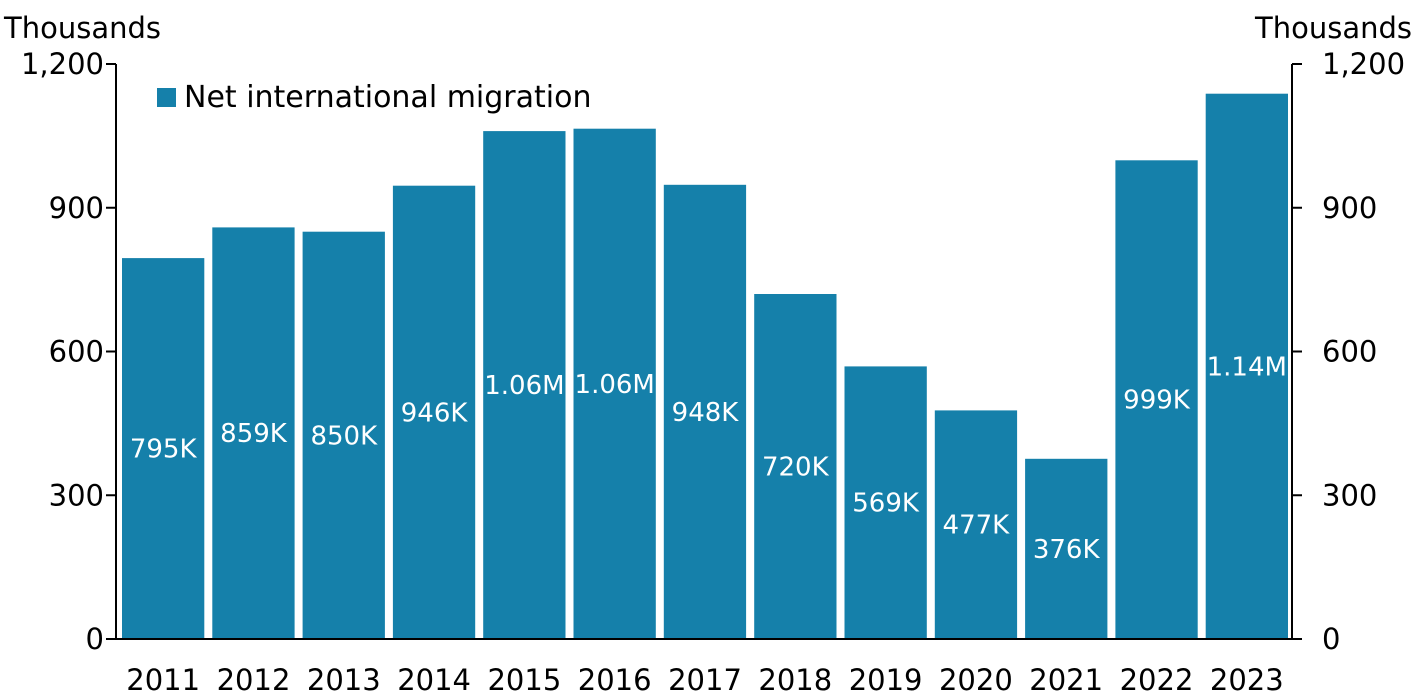 The height and width of the screenshot is (696, 1421). What do you see at coordinates (1331, 639) in the screenshot?
I see `right-tick-label-0: 0` at bounding box center [1331, 639].